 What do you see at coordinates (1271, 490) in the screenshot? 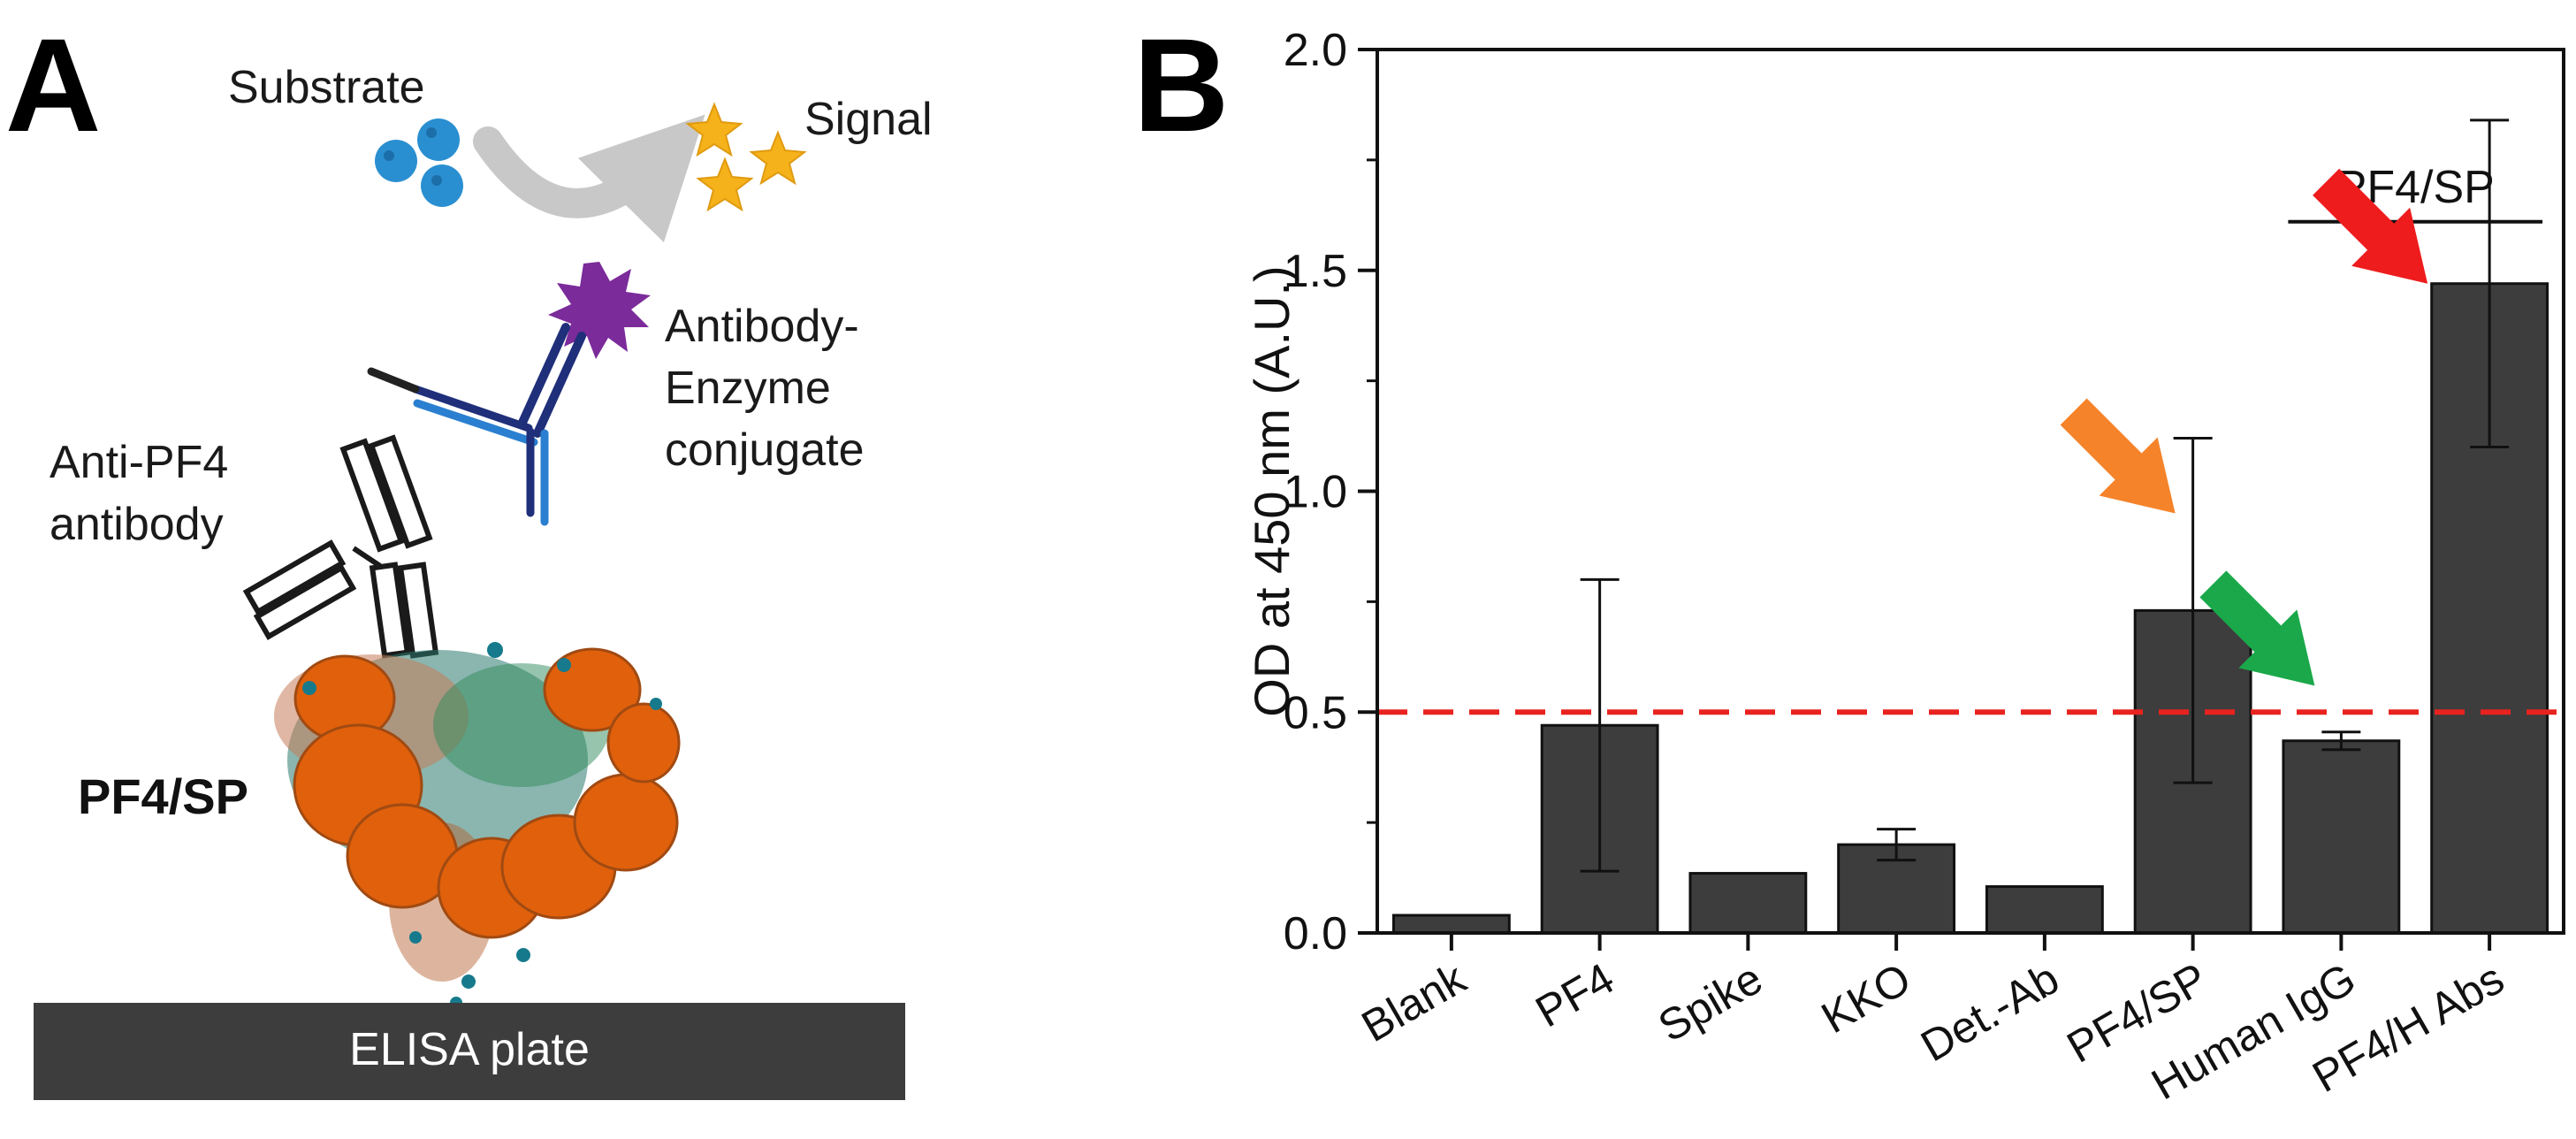
I see `y-axis-title: OD at 450 nm (A.U.)` at bounding box center [1271, 490].